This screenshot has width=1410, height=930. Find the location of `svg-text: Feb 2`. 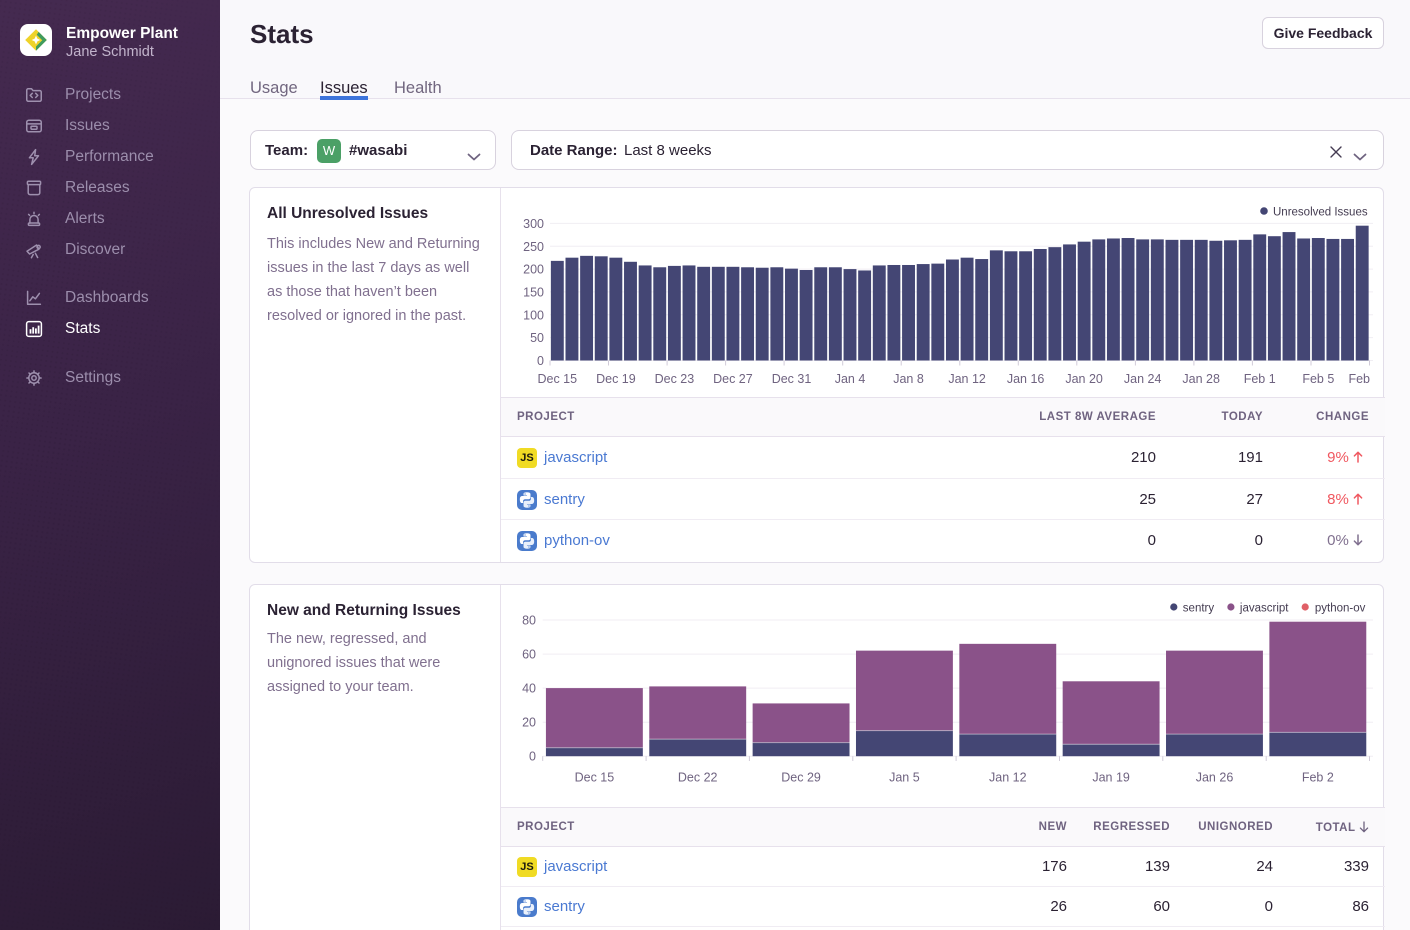

svg-text: Feb 2 is located at coordinates (1318, 778).